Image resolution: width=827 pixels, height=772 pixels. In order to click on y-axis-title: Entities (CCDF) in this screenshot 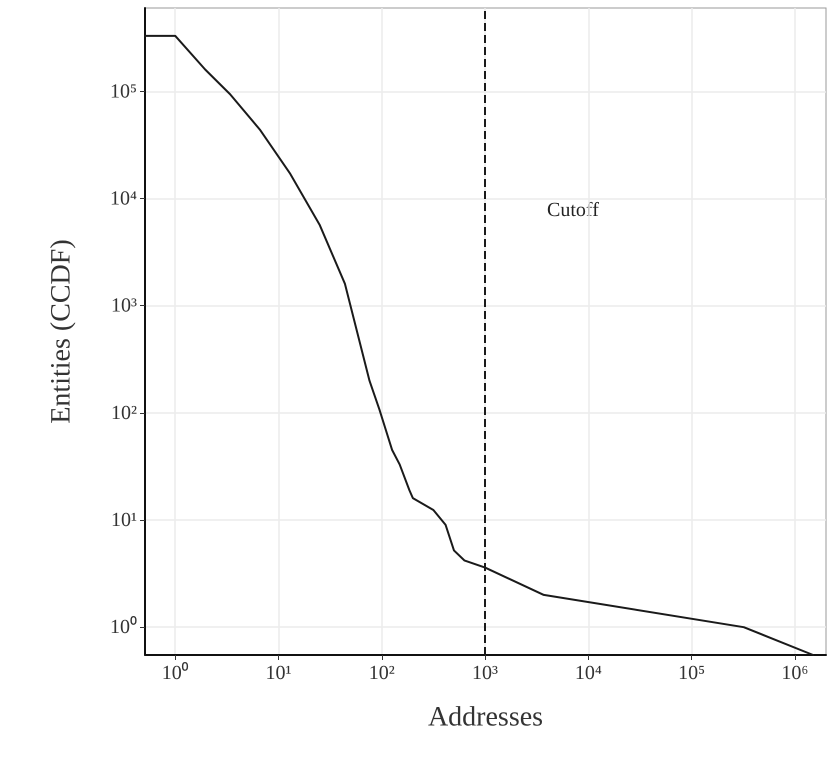, I will do `click(61, 331)`.